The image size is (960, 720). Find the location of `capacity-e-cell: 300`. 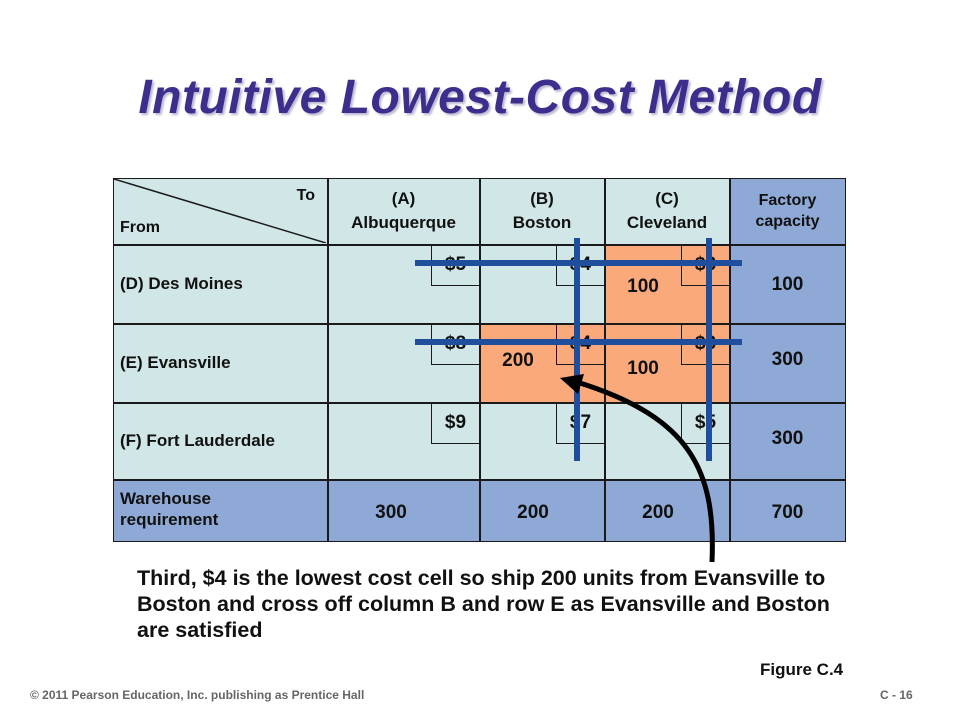

capacity-e-cell: 300 is located at coordinates (788, 363).